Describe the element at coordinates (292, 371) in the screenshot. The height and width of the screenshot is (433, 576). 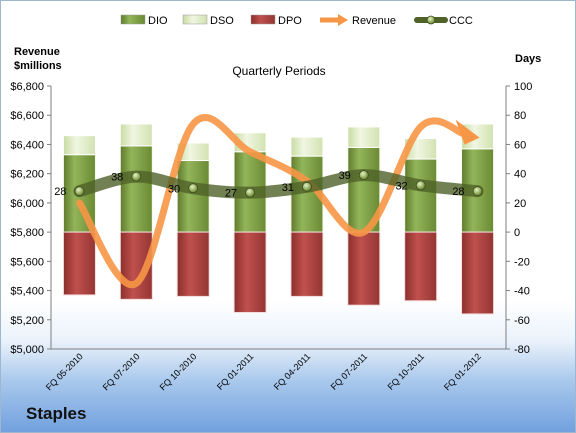
I see `category-tick-label: FQ 04-2011` at that location.